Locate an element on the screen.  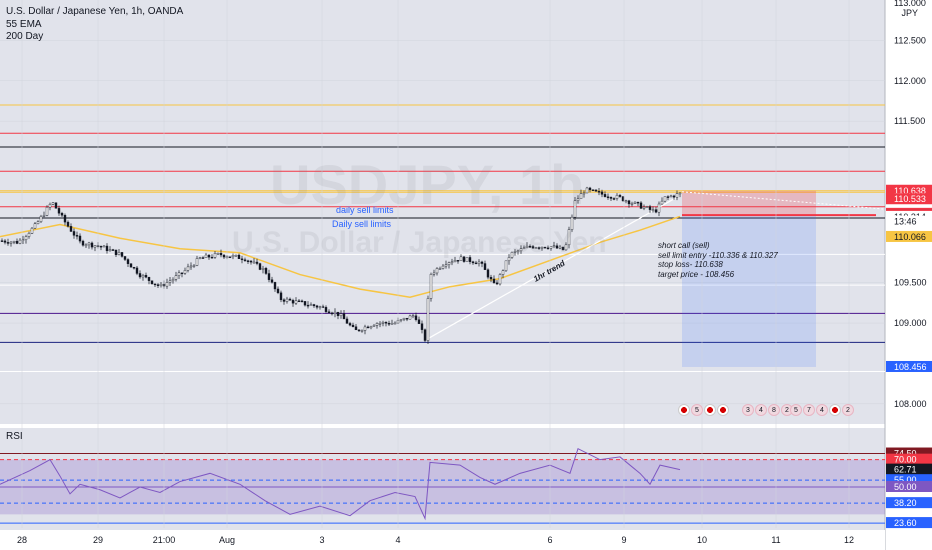
y-tick-label: 108.000 is located at coordinates (910, 404).